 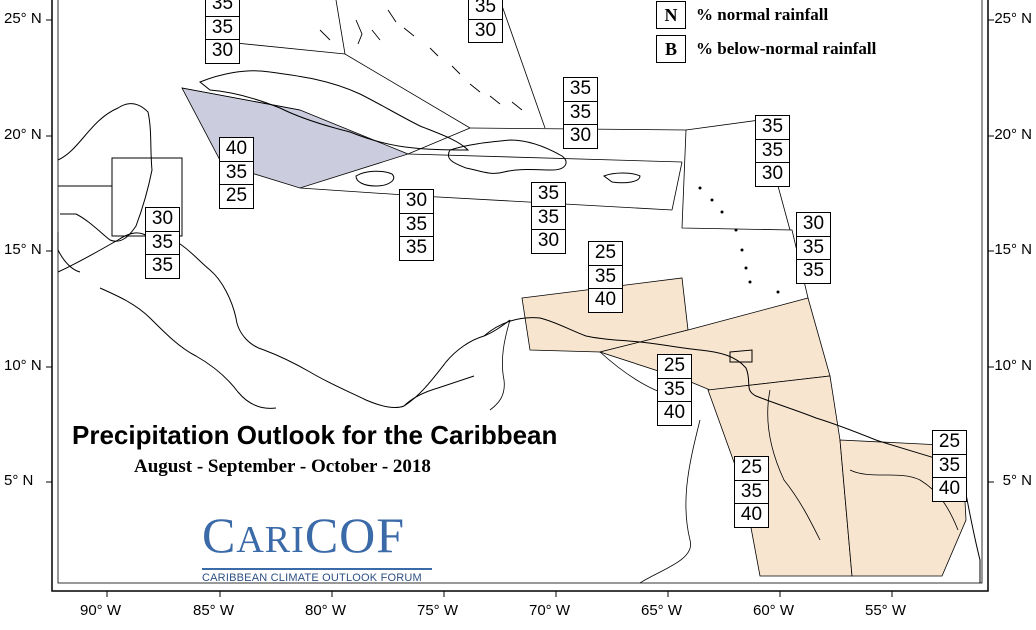 I want to click on lat-label-15: 15° N, so click(x=23, y=249).